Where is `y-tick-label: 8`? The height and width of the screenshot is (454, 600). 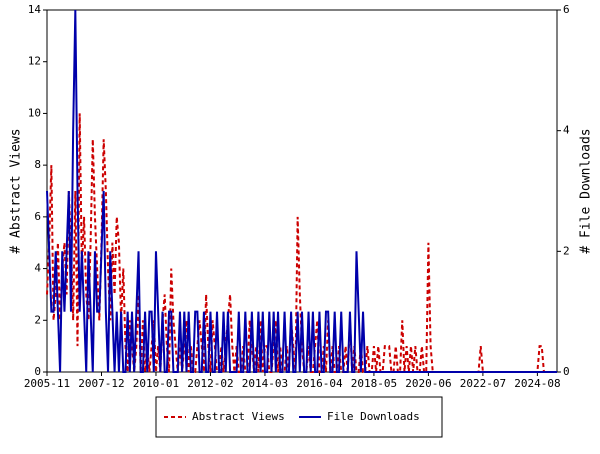
y-tick-label: 8 is located at coordinates (37, 164).